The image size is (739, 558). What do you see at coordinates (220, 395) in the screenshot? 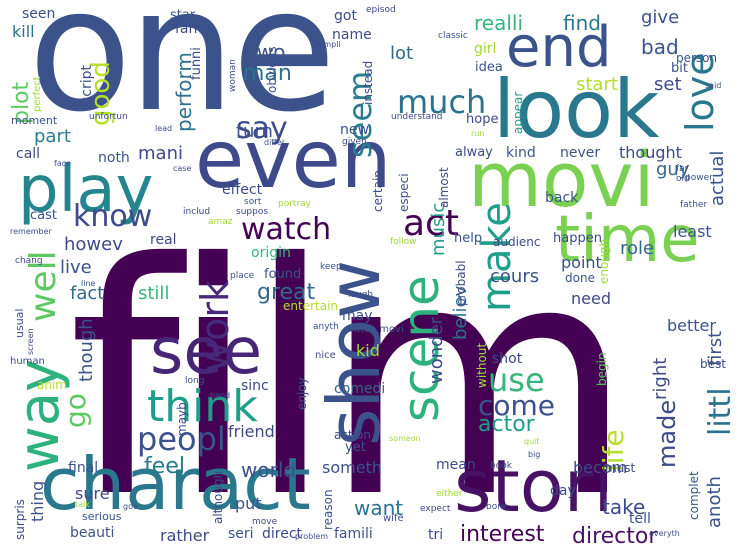
I see `word-hand: hand` at bounding box center [220, 395].